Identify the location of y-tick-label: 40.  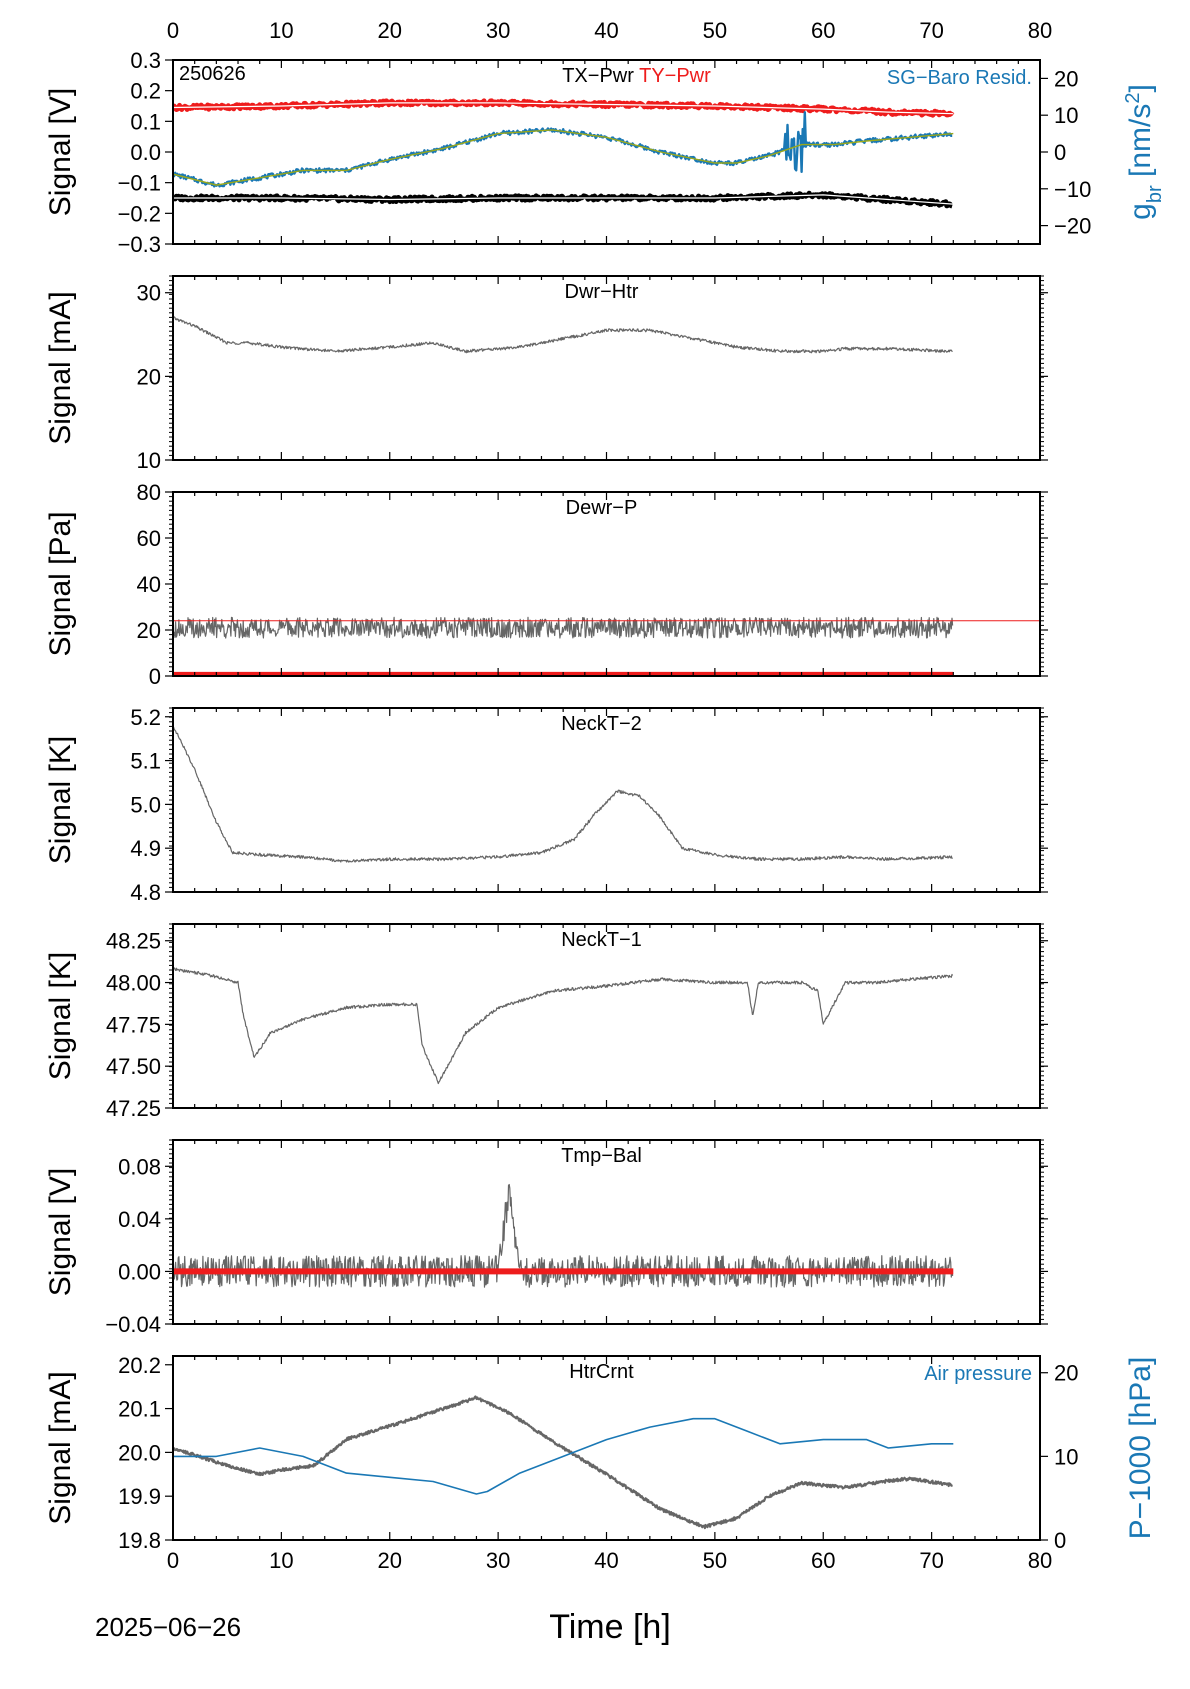
(149, 584).